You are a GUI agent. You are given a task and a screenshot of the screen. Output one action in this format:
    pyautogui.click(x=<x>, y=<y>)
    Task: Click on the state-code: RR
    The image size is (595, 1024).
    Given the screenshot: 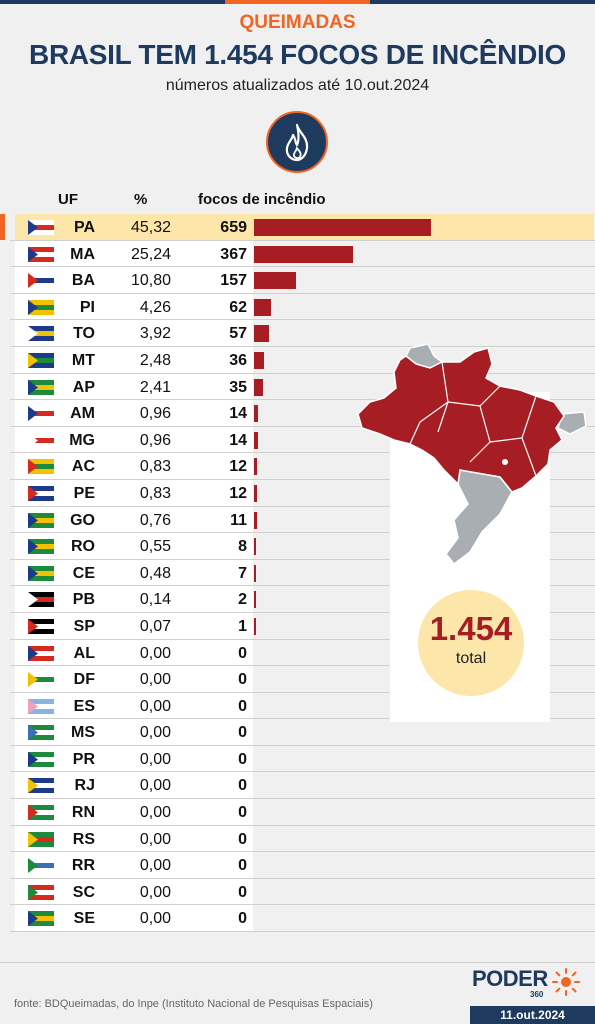 What is the action you would take?
    pyautogui.click(x=83, y=866)
    